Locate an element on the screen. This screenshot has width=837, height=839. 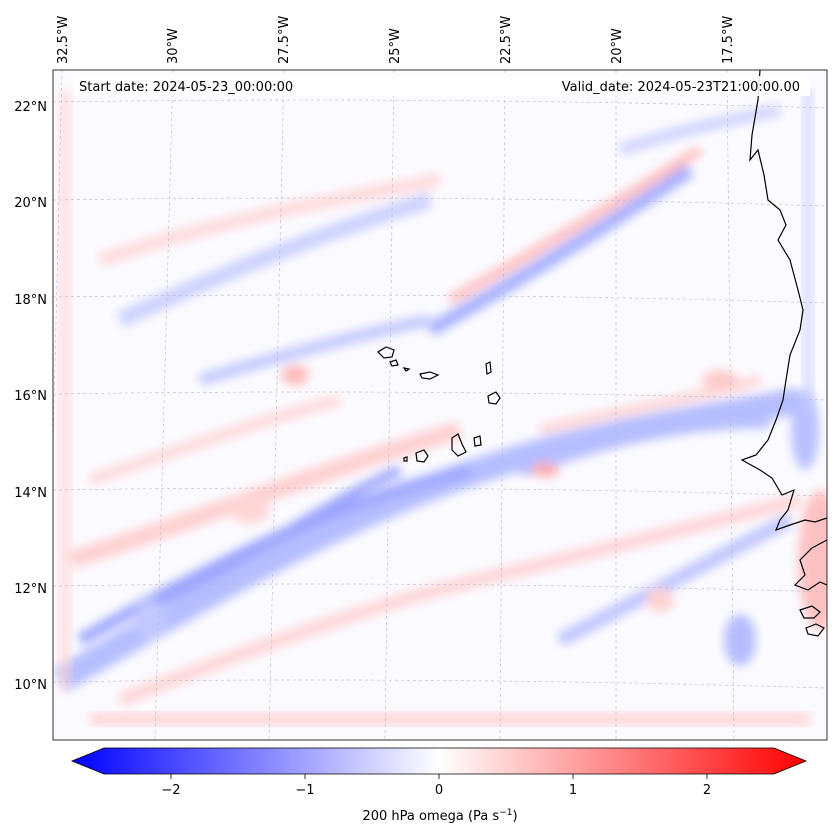
lat-label: 20°N is located at coordinates (30, 203).